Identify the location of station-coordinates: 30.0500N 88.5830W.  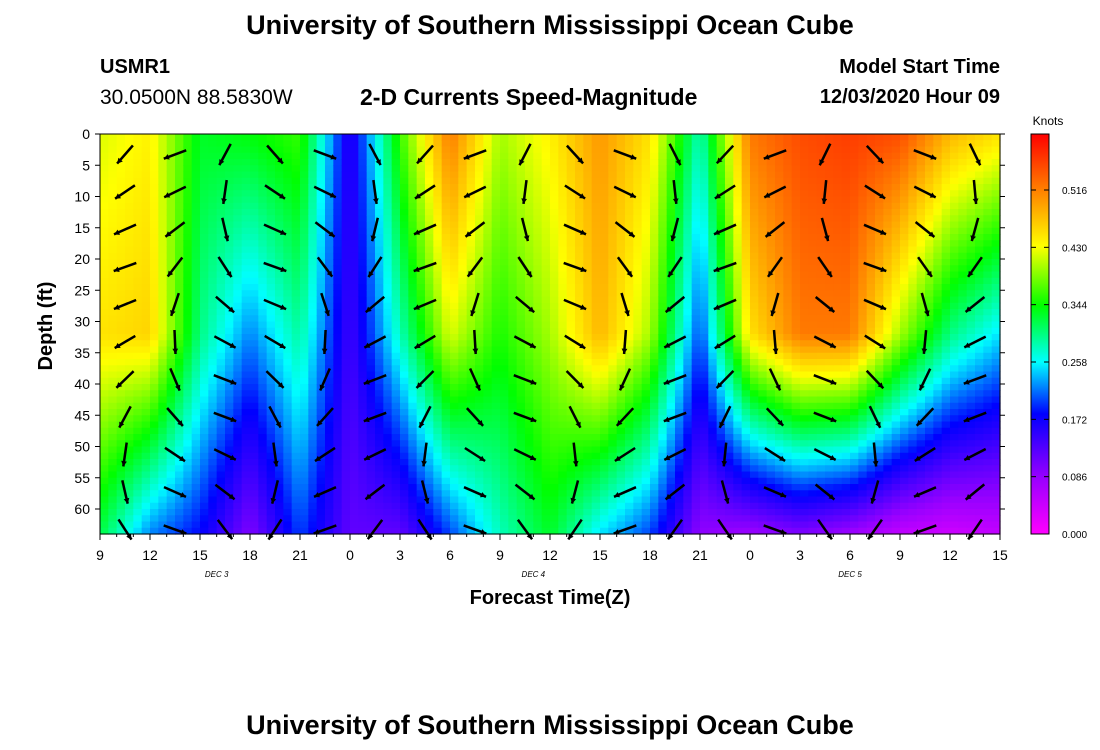
(196, 97).